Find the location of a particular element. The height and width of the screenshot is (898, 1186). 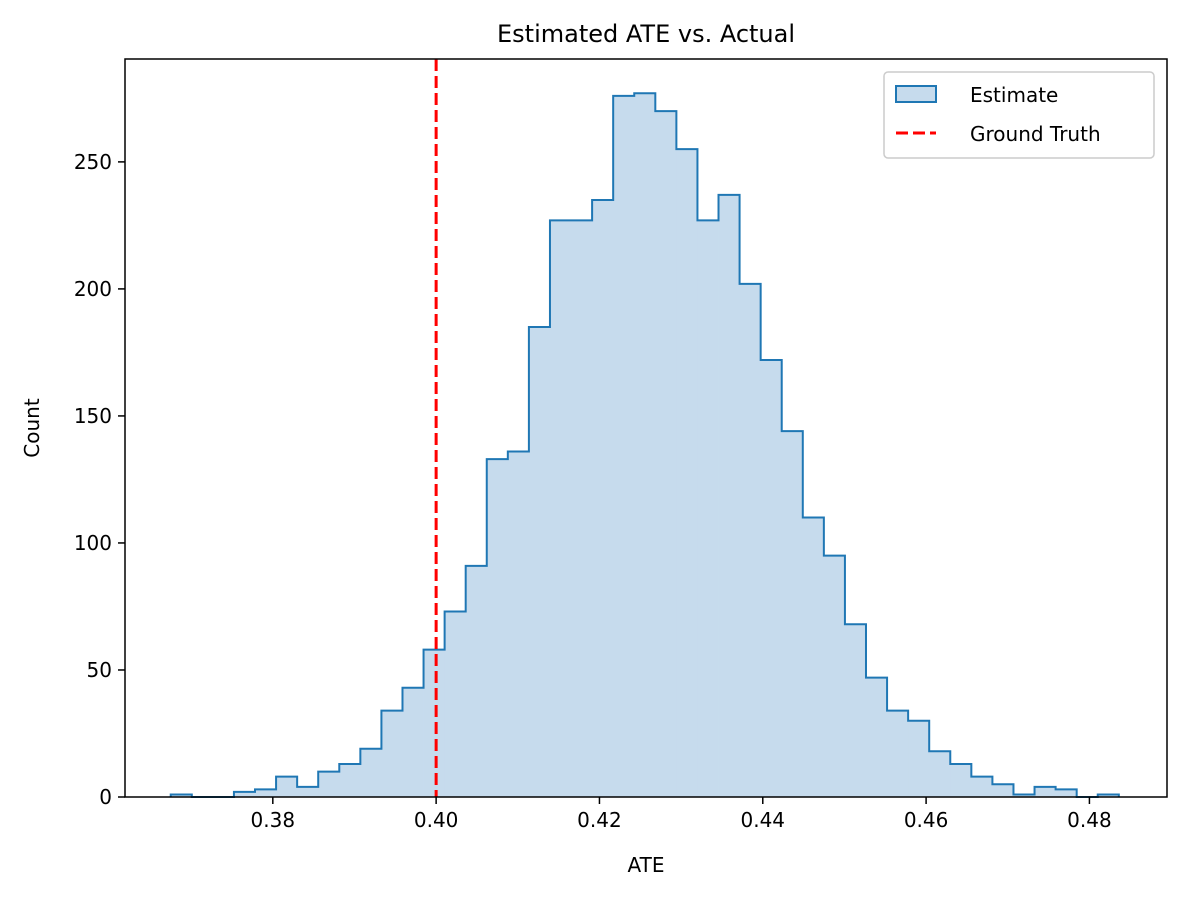

y-tick-label: 200 is located at coordinates (93, 289).